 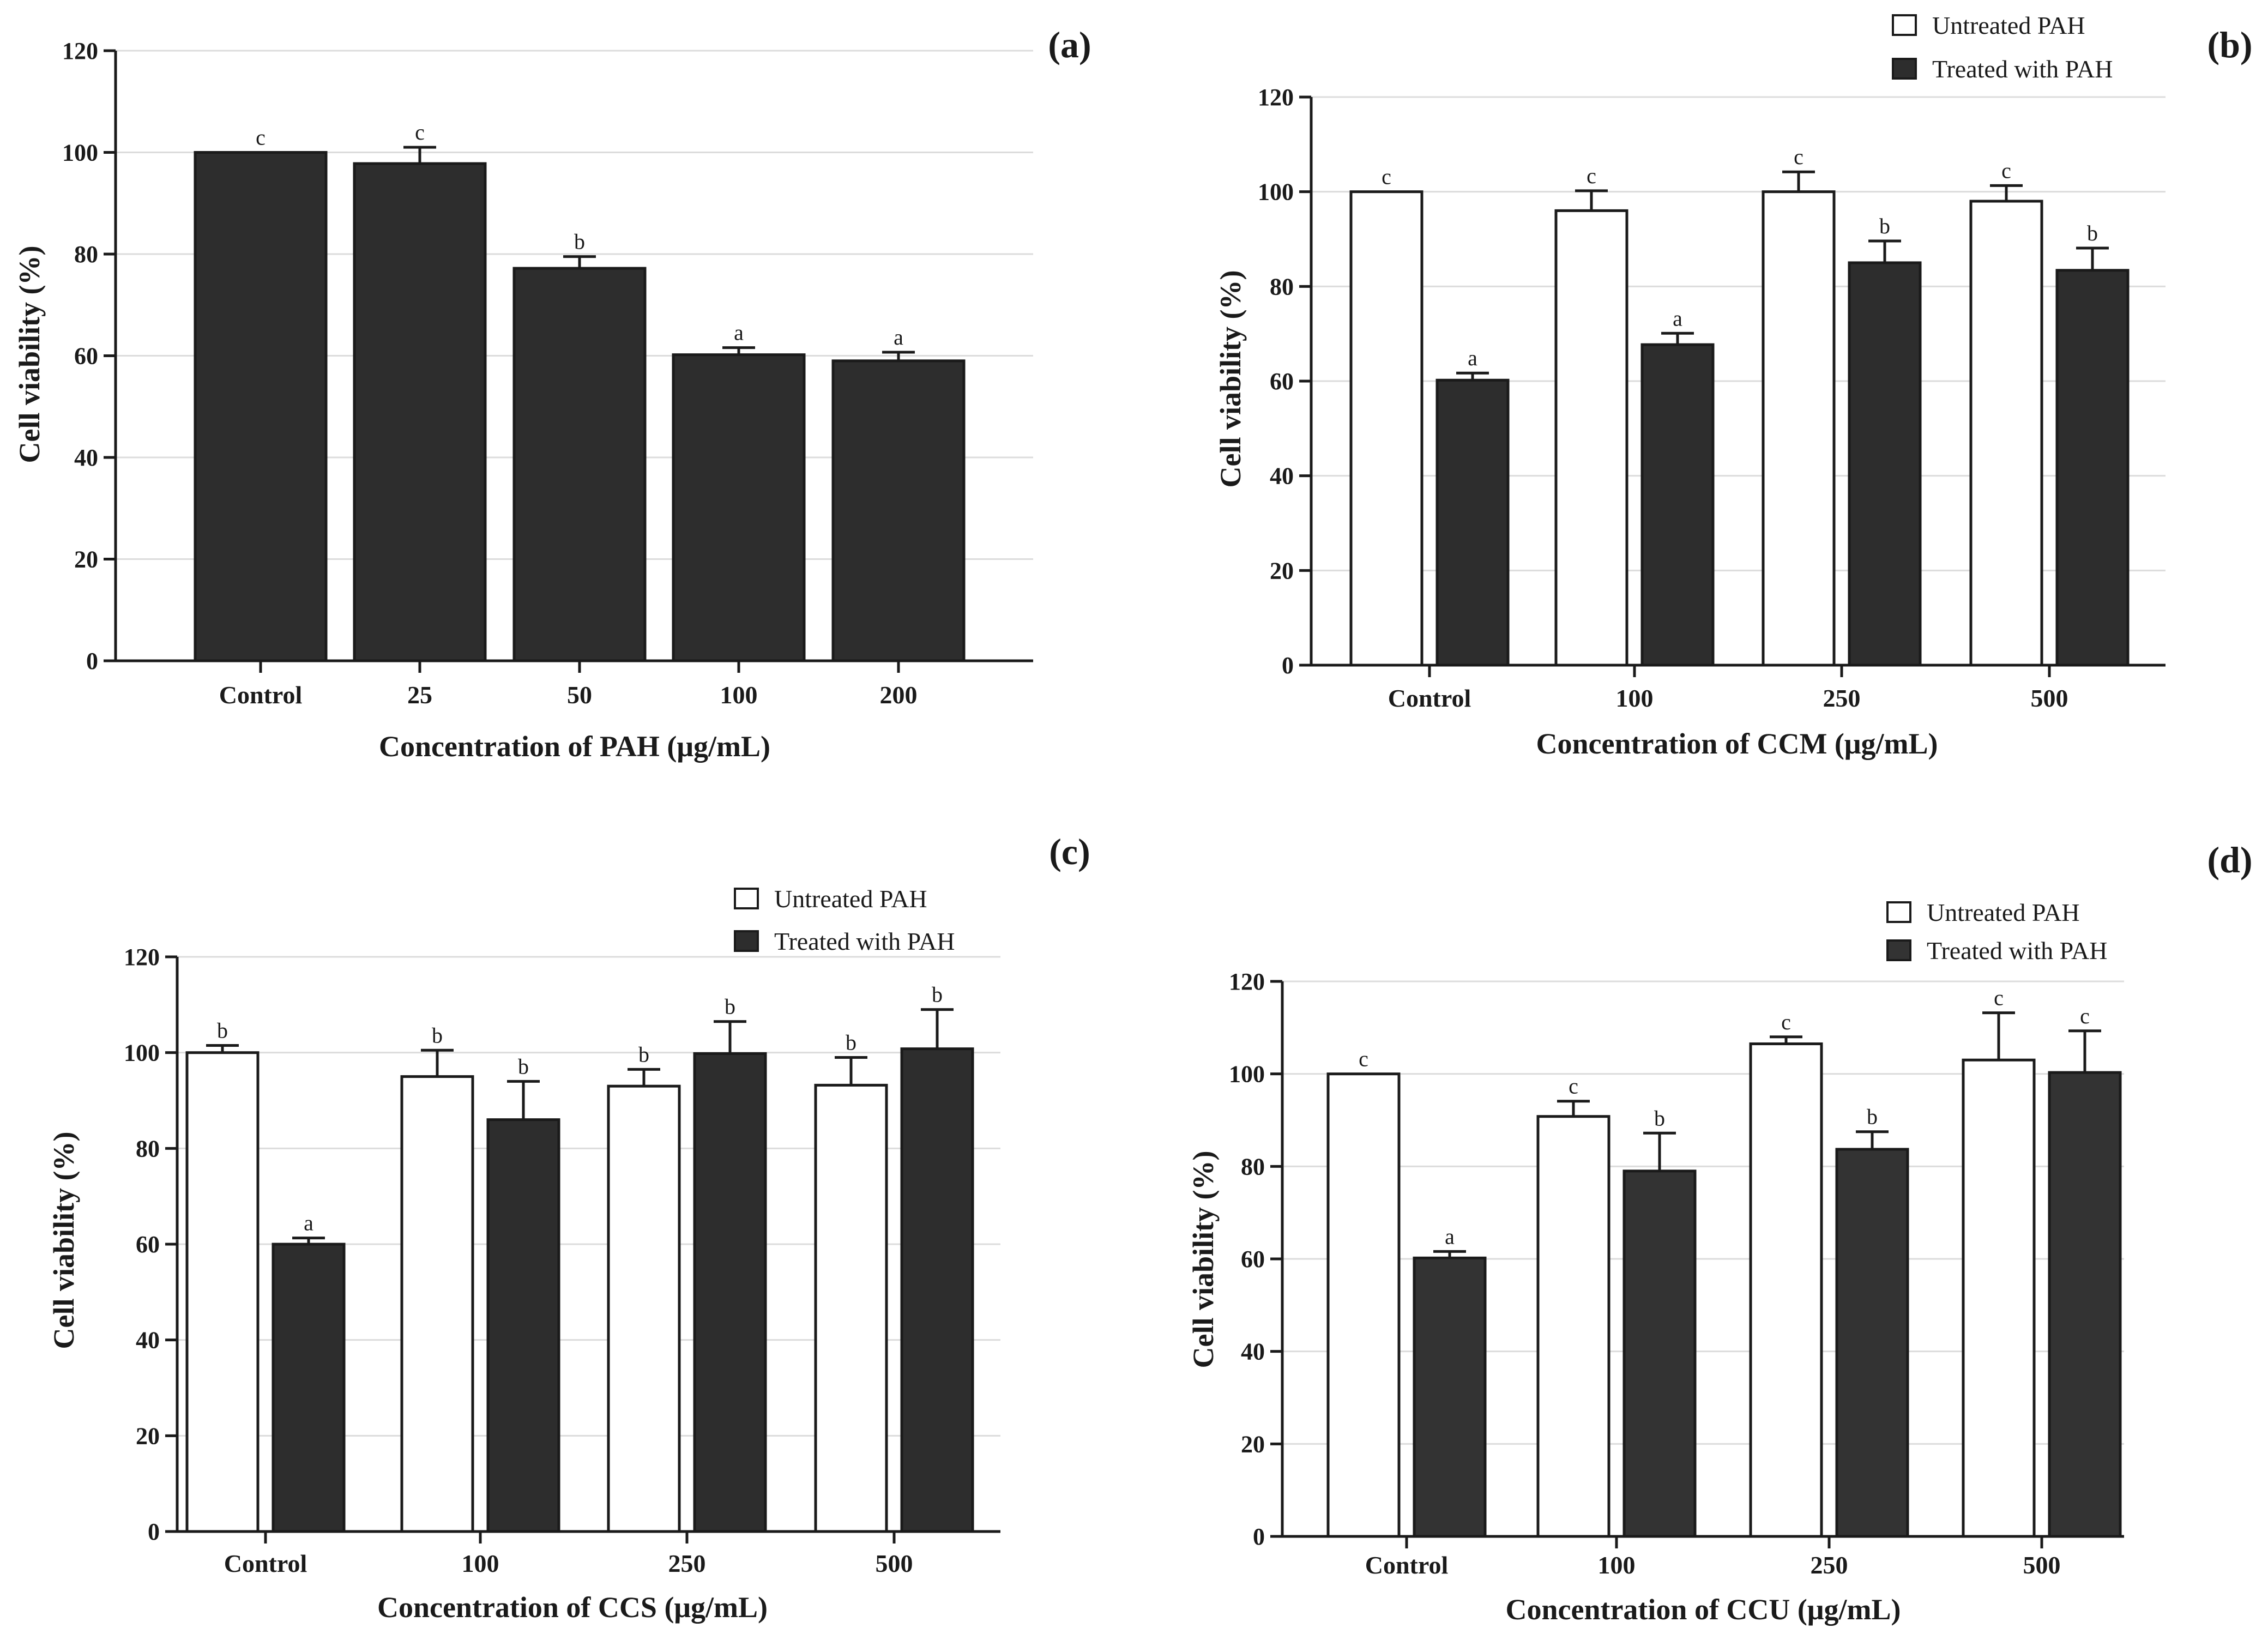 What do you see at coordinates (1703, 1610) in the screenshot?
I see `x-axis-label: Concentration of CCU (μg/mL)` at bounding box center [1703, 1610].